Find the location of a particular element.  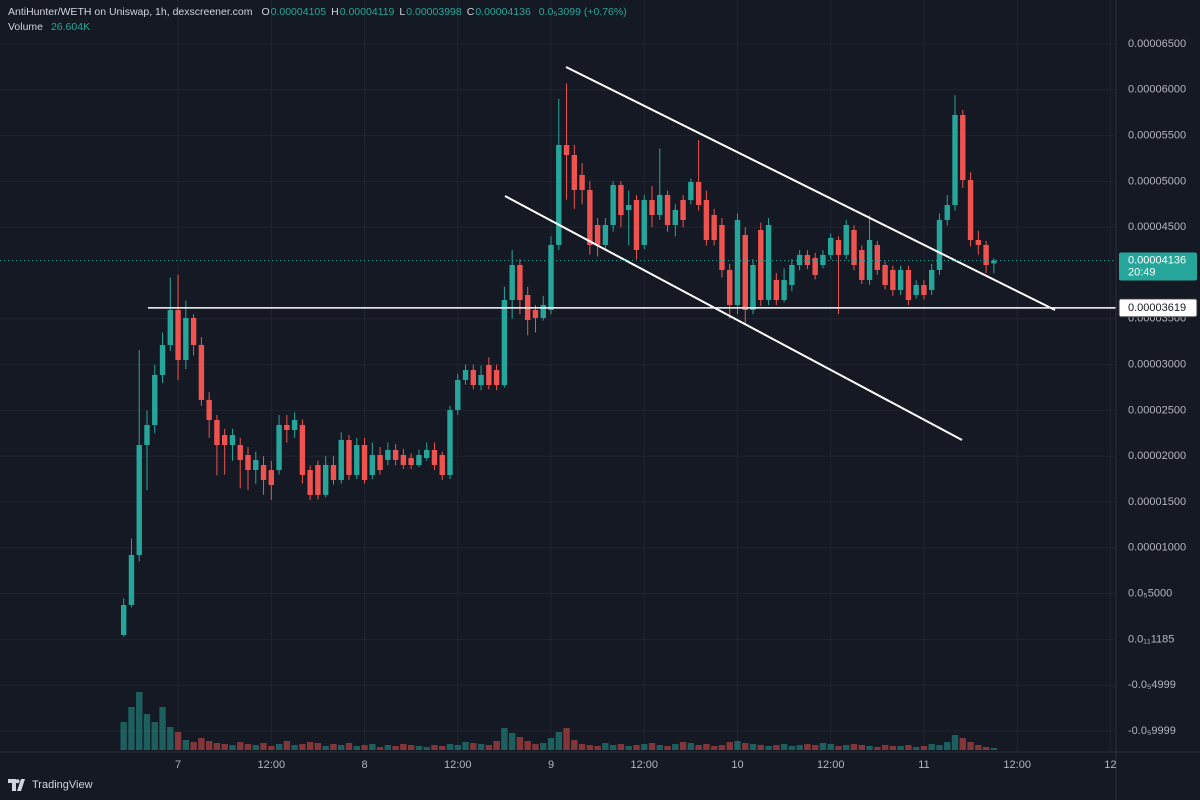

y-tick-label: 0.00001000 is located at coordinates (1157, 548).